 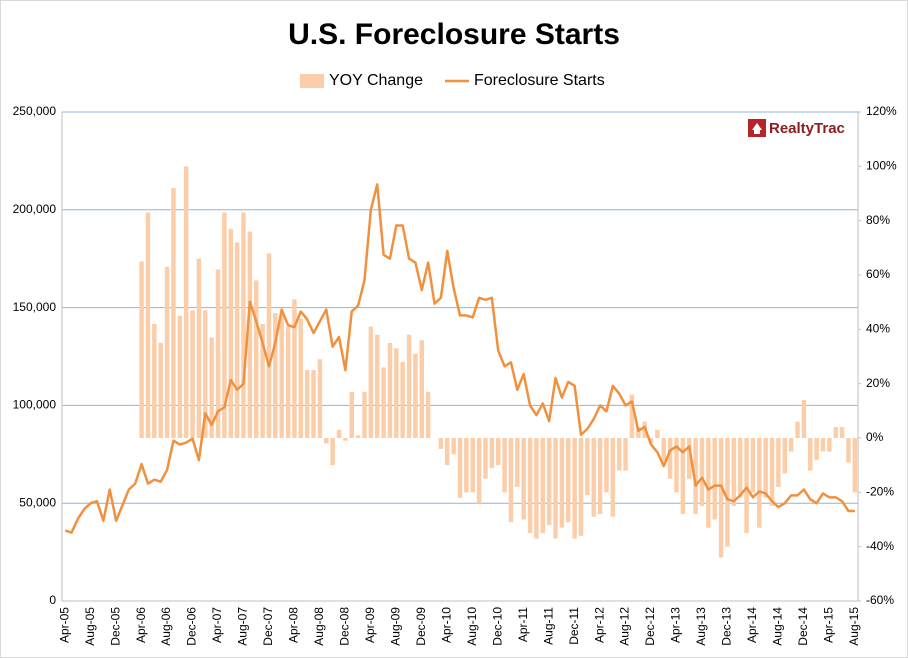 What do you see at coordinates (37, 502) in the screenshot?
I see `y-tick-label: 50,000` at bounding box center [37, 502].